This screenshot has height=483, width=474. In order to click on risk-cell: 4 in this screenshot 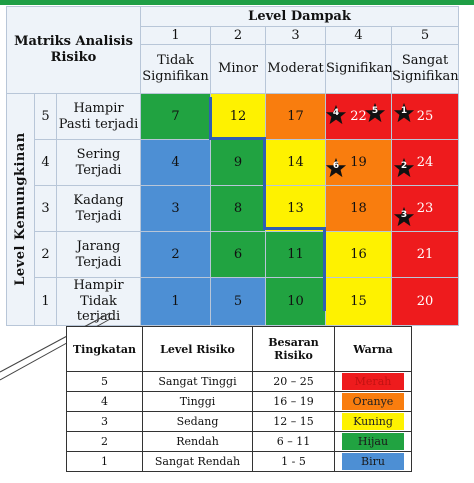, I will do `click(176, 162)`.